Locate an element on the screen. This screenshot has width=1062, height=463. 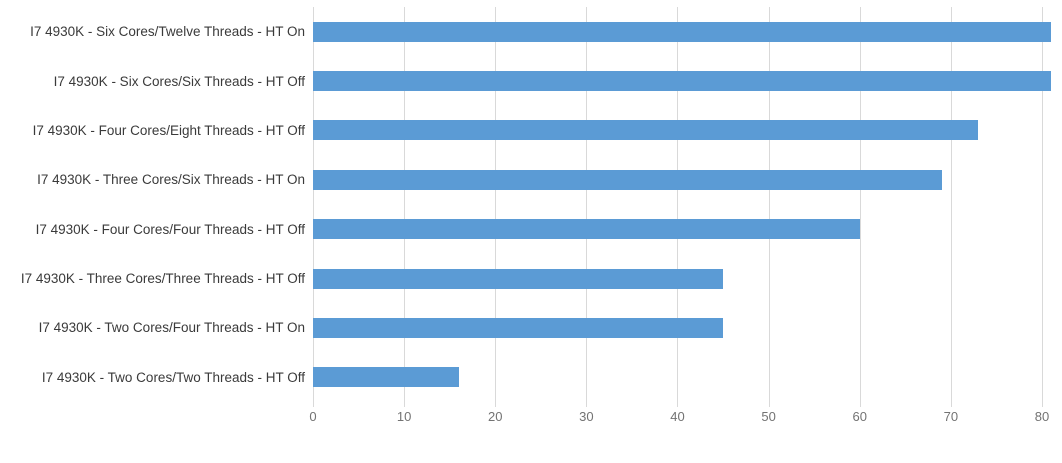
x-tick-label: 80 is located at coordinates (1042, 416).